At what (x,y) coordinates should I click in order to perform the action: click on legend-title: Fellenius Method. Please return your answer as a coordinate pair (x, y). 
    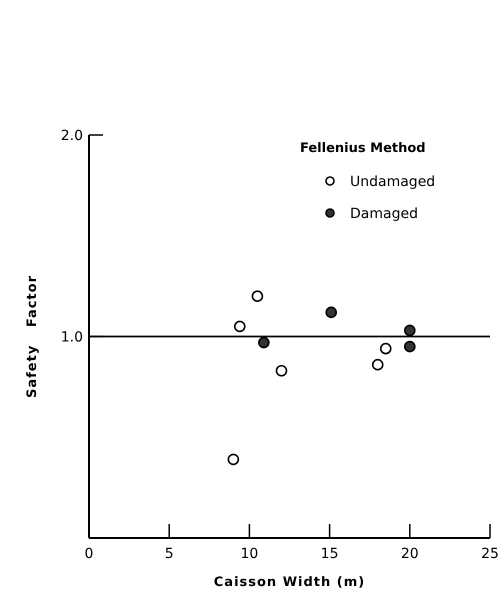
    Looking at the image, I should click on (363, 148).